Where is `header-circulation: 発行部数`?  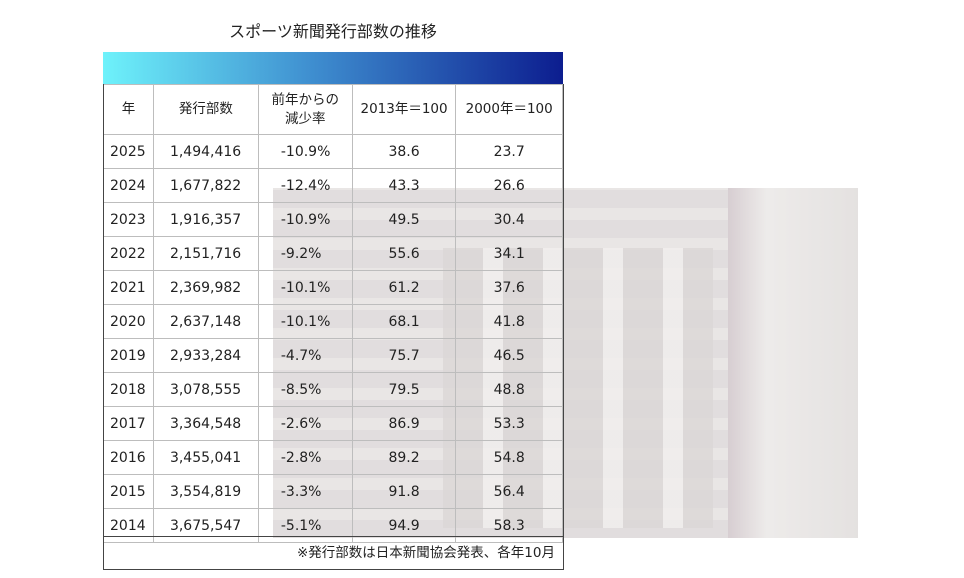 header-circulation: 発行部数 is located at coordinates (205, 109).